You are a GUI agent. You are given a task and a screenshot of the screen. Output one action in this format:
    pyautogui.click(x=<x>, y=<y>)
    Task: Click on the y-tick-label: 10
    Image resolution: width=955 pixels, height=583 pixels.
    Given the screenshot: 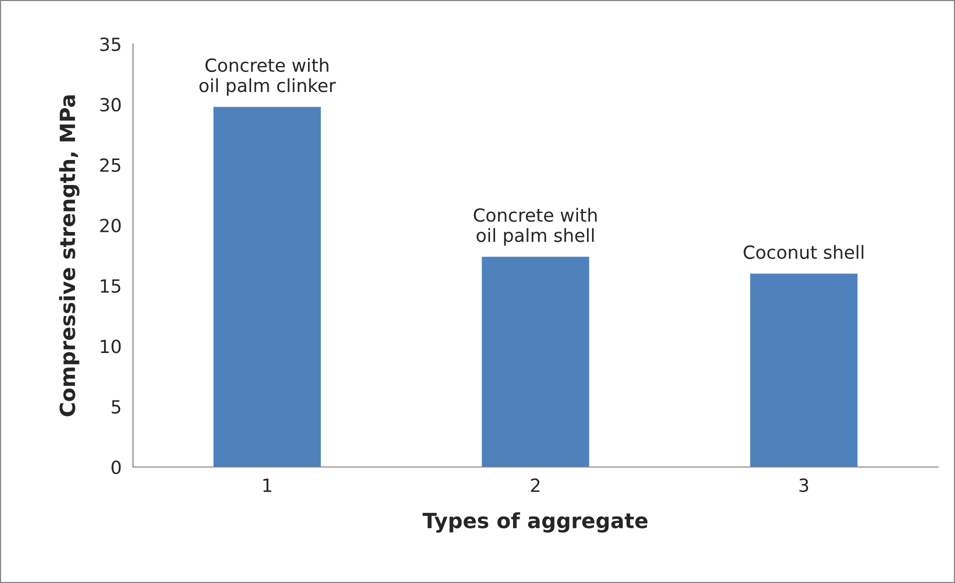 What is the action you would take?
    pyautogui.click(x=110, y=347)
    